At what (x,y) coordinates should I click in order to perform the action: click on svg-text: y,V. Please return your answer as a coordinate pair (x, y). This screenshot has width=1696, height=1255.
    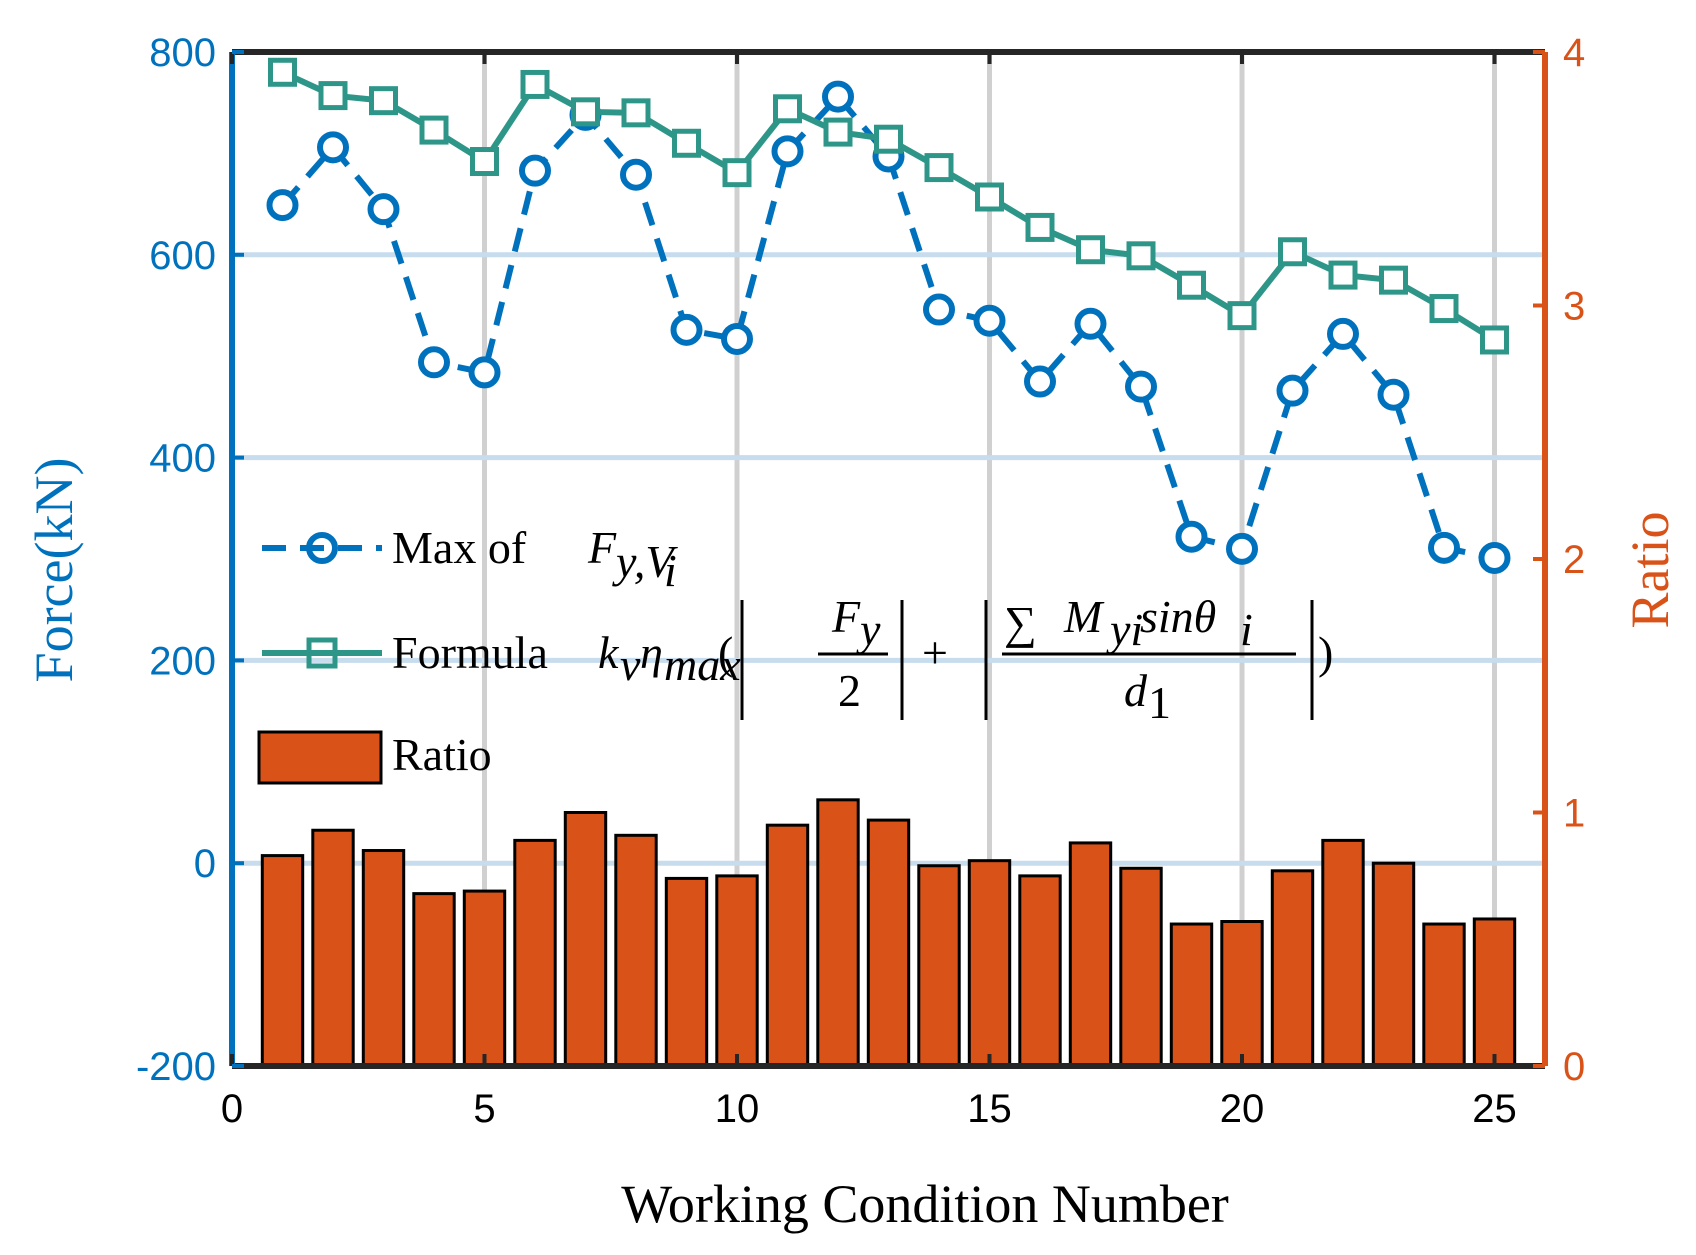
    Looking at the image, I should click on (645, 561).